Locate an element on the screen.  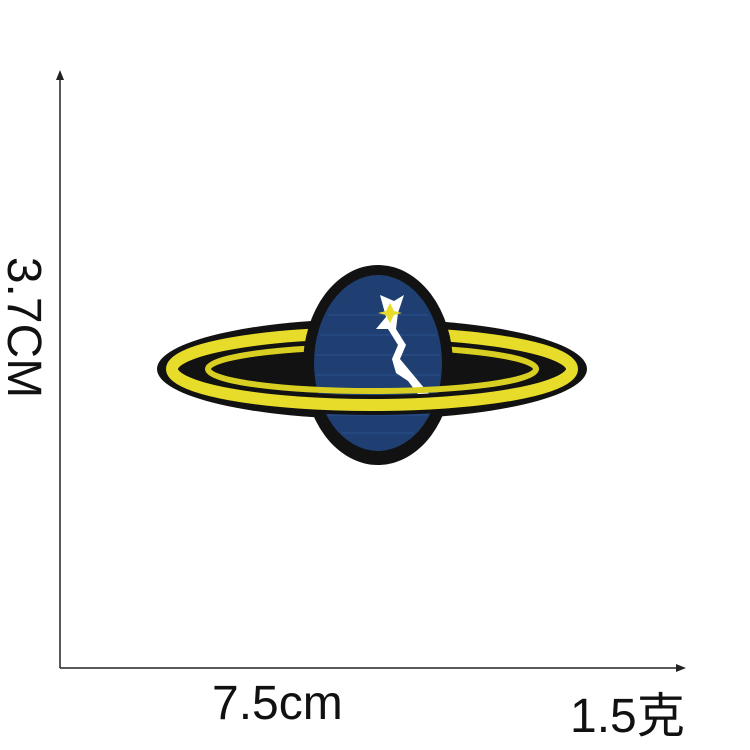
ring-inner-front is located at coordinates (372, 381).